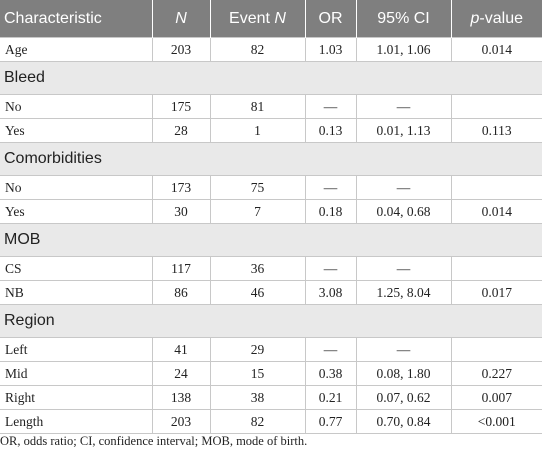 This screenshot has height=464, width=542. I want to click on group-label: Comorbidities, so click(271, 159).